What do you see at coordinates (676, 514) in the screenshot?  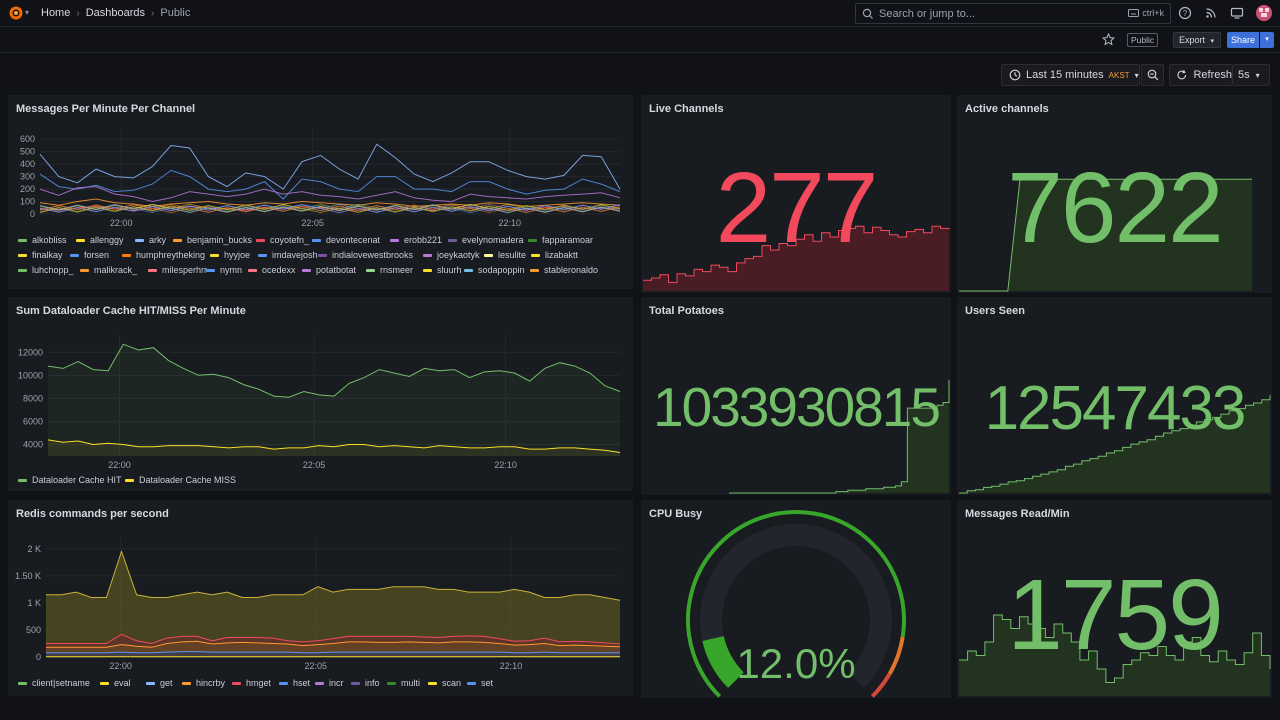 I see `panel-title: CPU Busy` at bounding box center [676, 514].